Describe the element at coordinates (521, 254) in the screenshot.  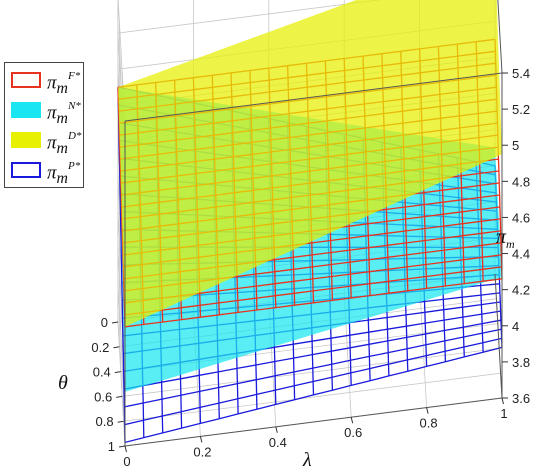
I see `z-tick-label: 4.4` at that location.